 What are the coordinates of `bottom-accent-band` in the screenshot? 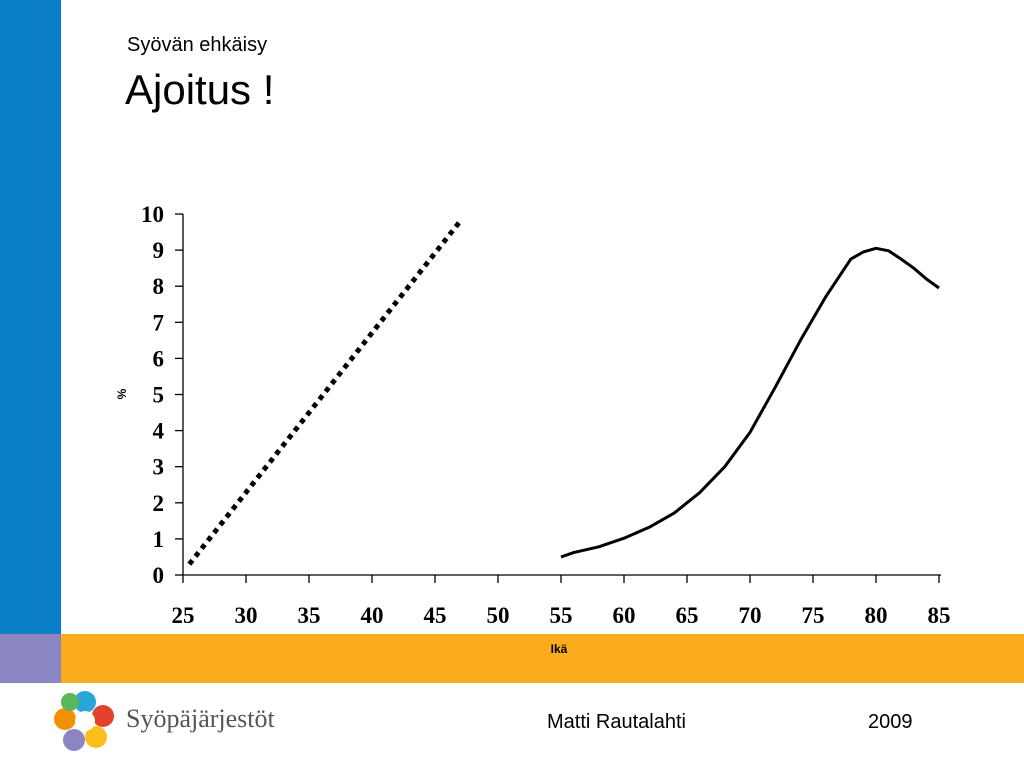 It's located at (542, 658).